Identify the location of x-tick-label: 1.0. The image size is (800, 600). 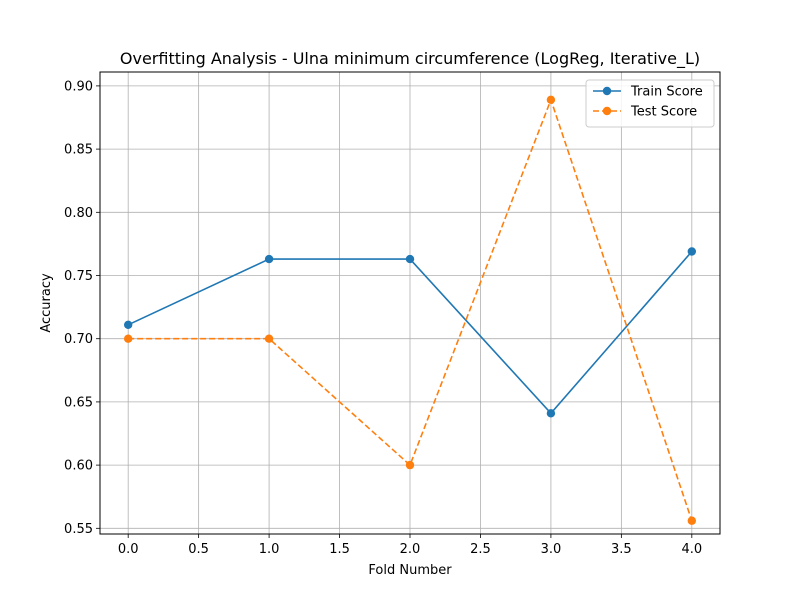
(269, 549).